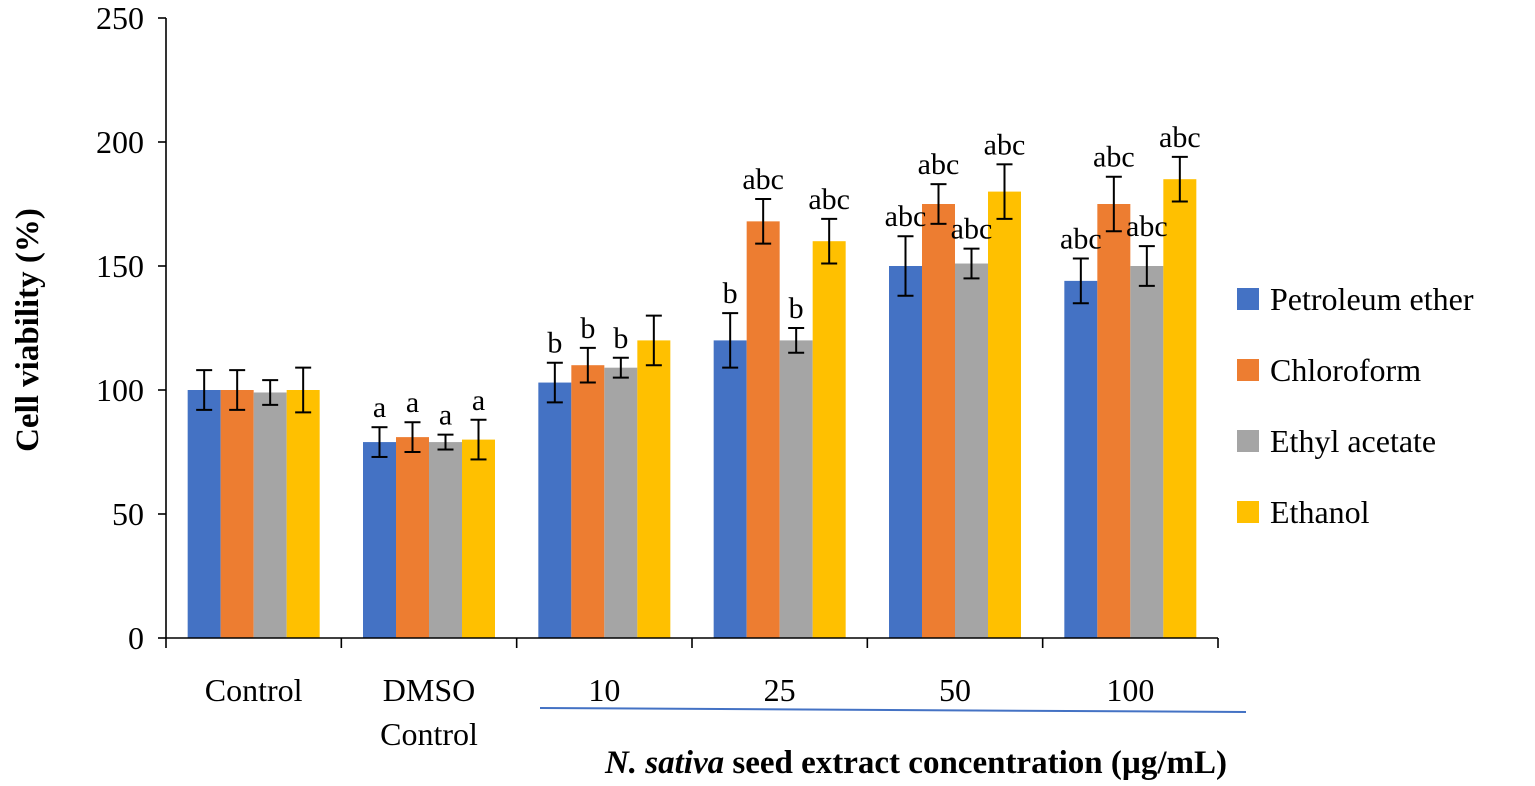 Image resolution: width=1535 pixels, height=786 pixels. Describe the element at coordinates (1345, 370) in the screenshot. I see `legend-label: Chloroform` at that location.